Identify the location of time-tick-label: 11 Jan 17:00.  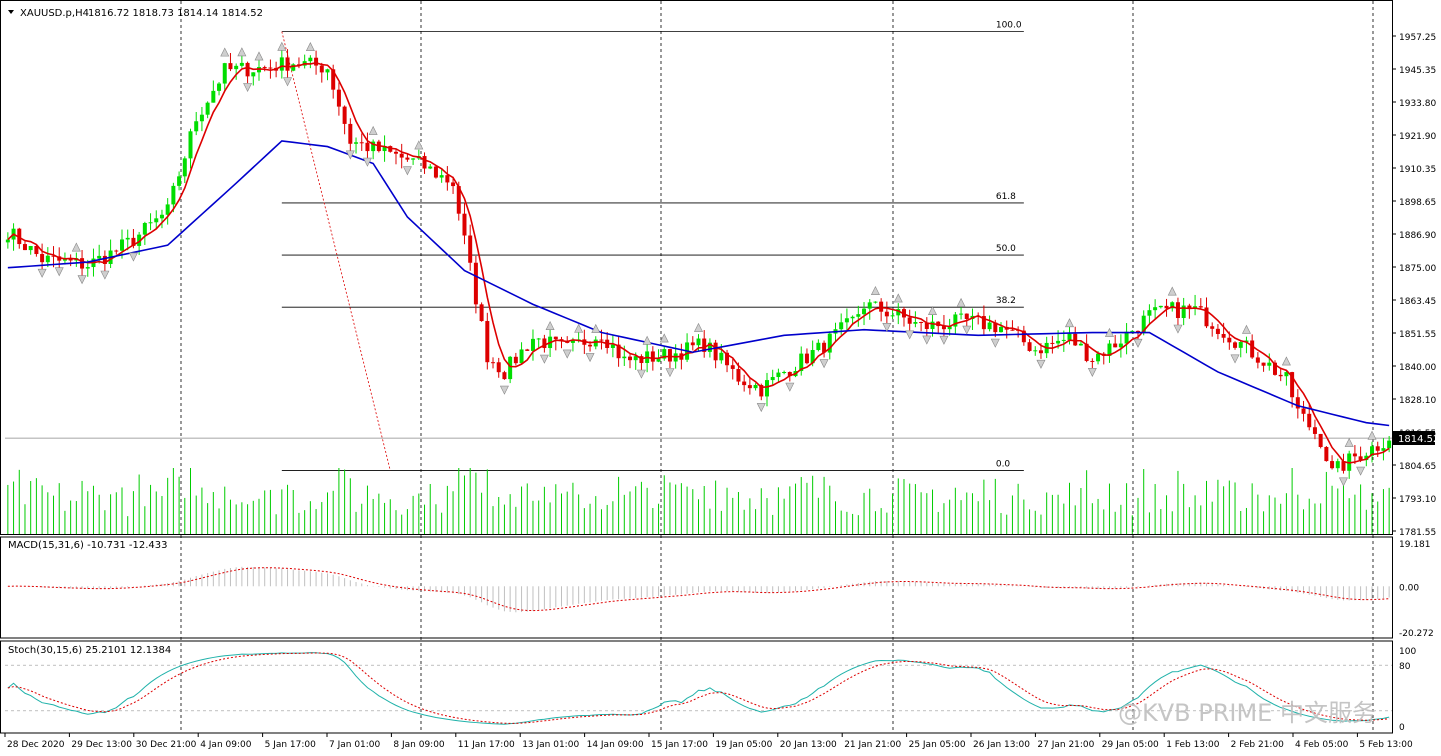
(486, 745).